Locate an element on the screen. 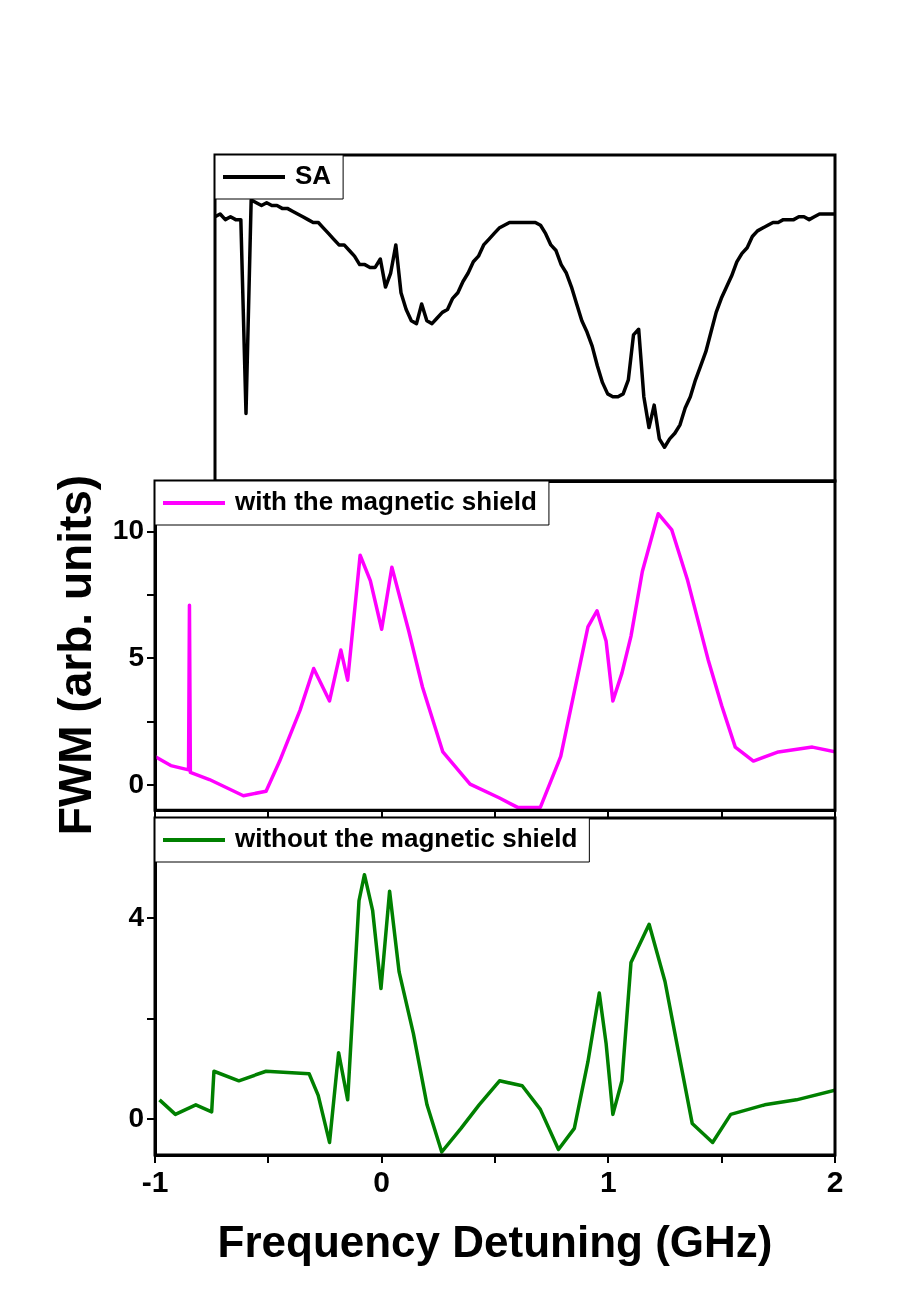 The height and width of the screenshot is (1311, 921). y-tick-label: 4 is located at coordinates (136, 917).